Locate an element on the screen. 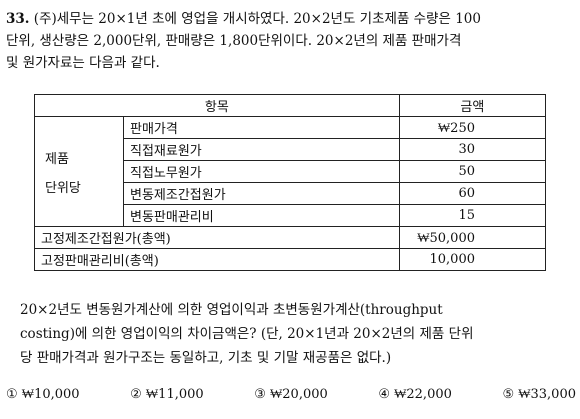 The width and height of the screenshot is (580, 419). row-label: 변동제조간접원가 is located at coordinates (261, 193).